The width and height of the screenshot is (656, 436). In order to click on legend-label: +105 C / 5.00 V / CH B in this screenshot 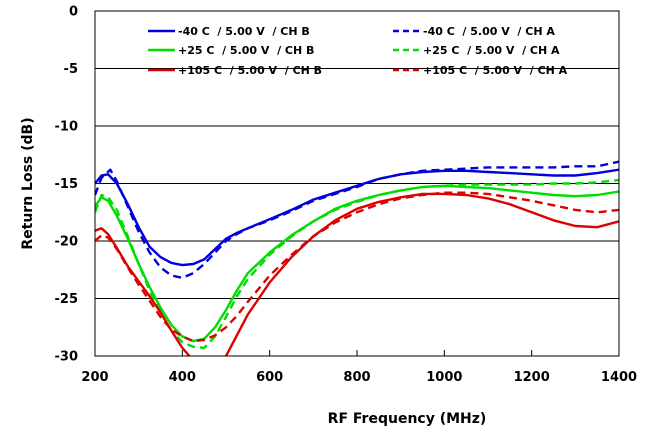, I will do `click(250, 70)`.